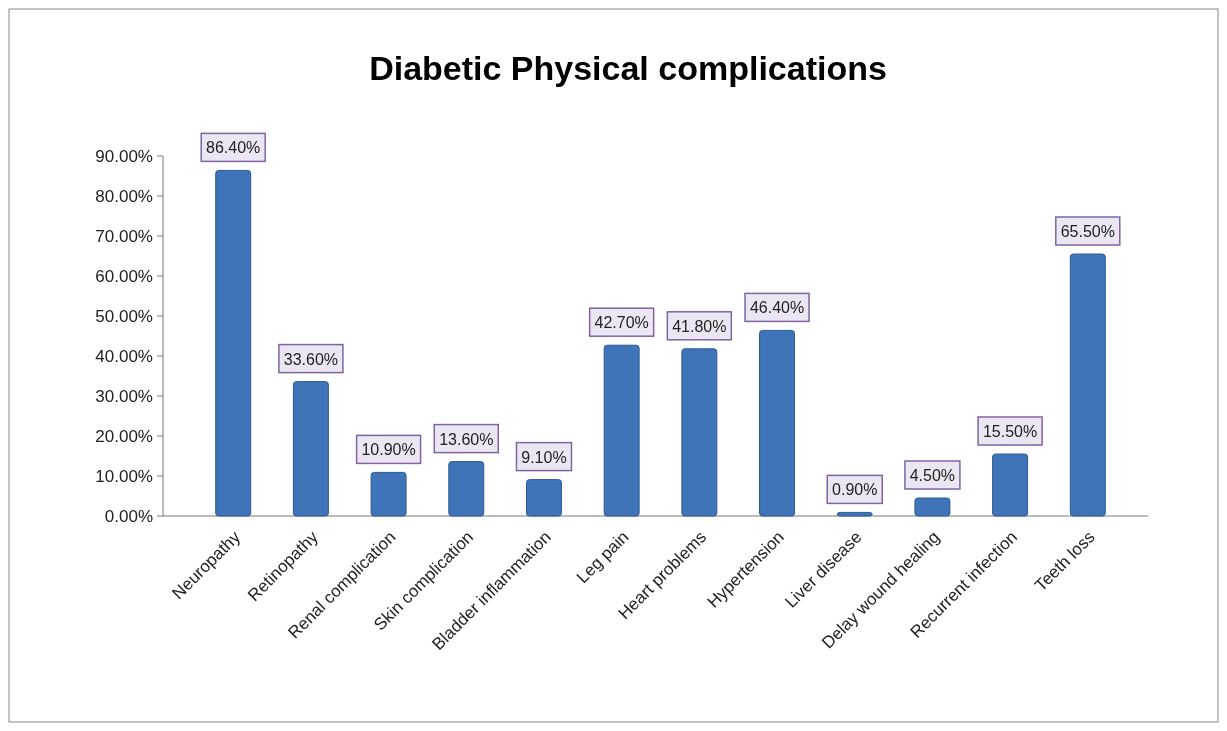 The width and height of the screenshot is (1227, 731). Describe the element at coordinates (855, 490) in the screenshot. I see `data-label: 0.90%` at that location.